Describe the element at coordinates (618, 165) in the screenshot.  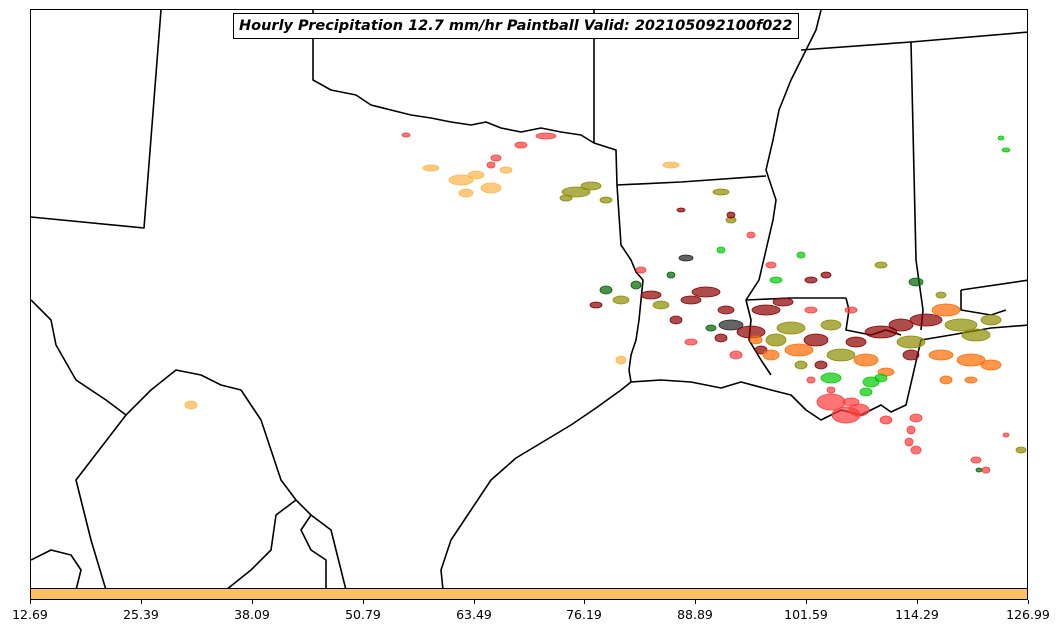
I see `state-border-ok-ar-tx` at that location.